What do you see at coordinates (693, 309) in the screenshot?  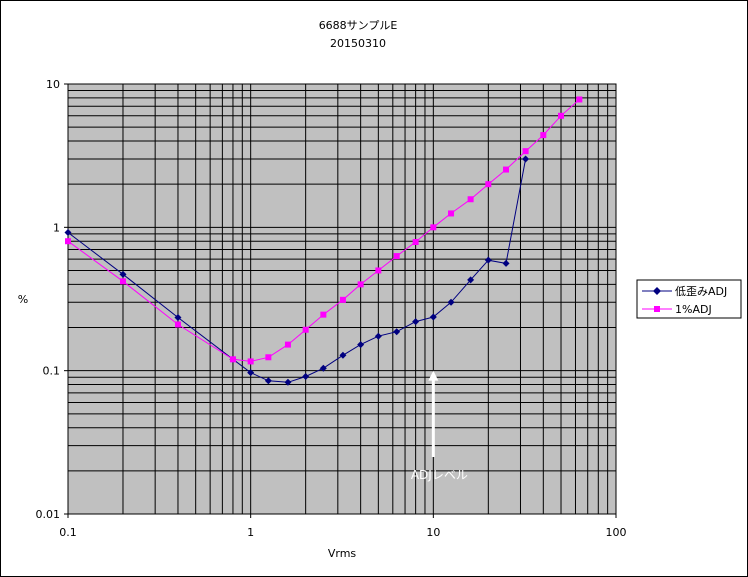 I see `legend-label-2: 1%ADJ` at bounding box center [693, 309].